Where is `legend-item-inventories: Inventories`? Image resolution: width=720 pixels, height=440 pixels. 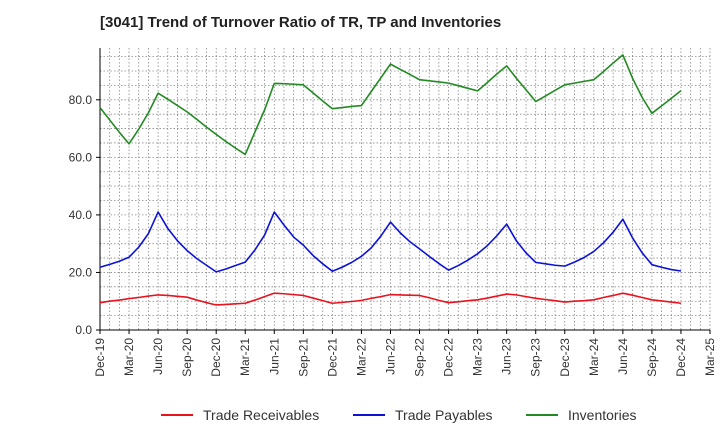
legend-item-inventories: Inventories is located at coordinates (581, 415).